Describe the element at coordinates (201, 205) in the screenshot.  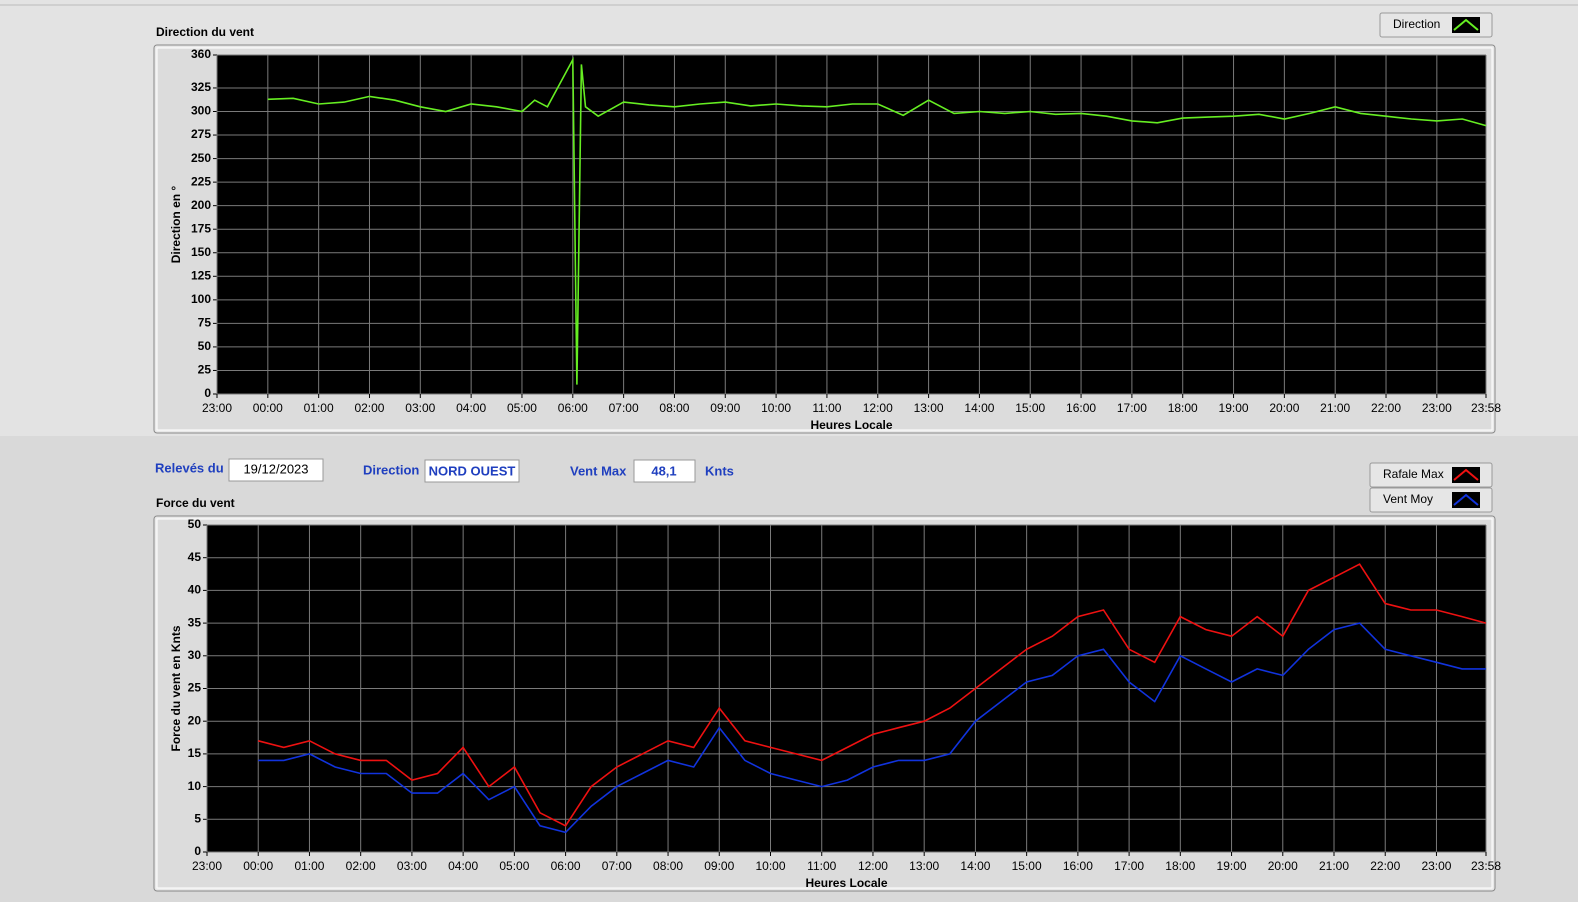
I see `y-tick-label: 200` at that location.